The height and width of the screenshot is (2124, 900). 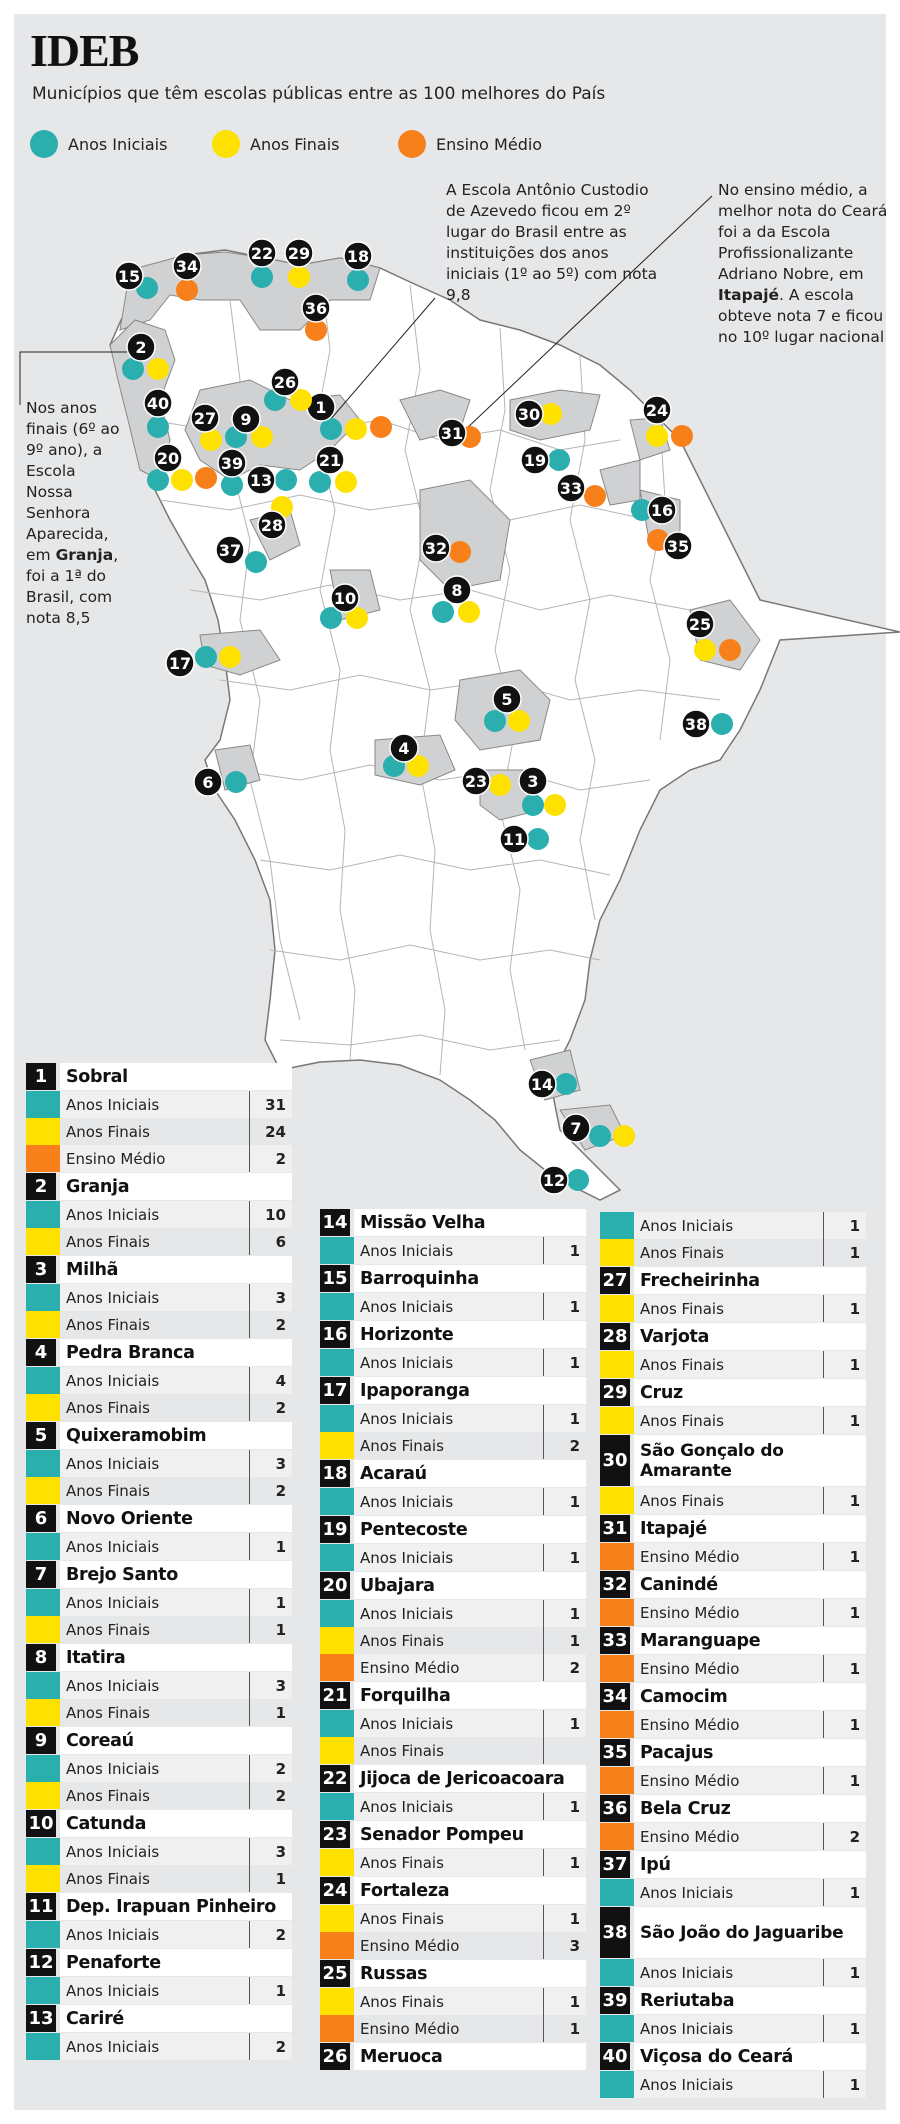 I want to click on municipality-number: 21, so click(x=335, y=1695).